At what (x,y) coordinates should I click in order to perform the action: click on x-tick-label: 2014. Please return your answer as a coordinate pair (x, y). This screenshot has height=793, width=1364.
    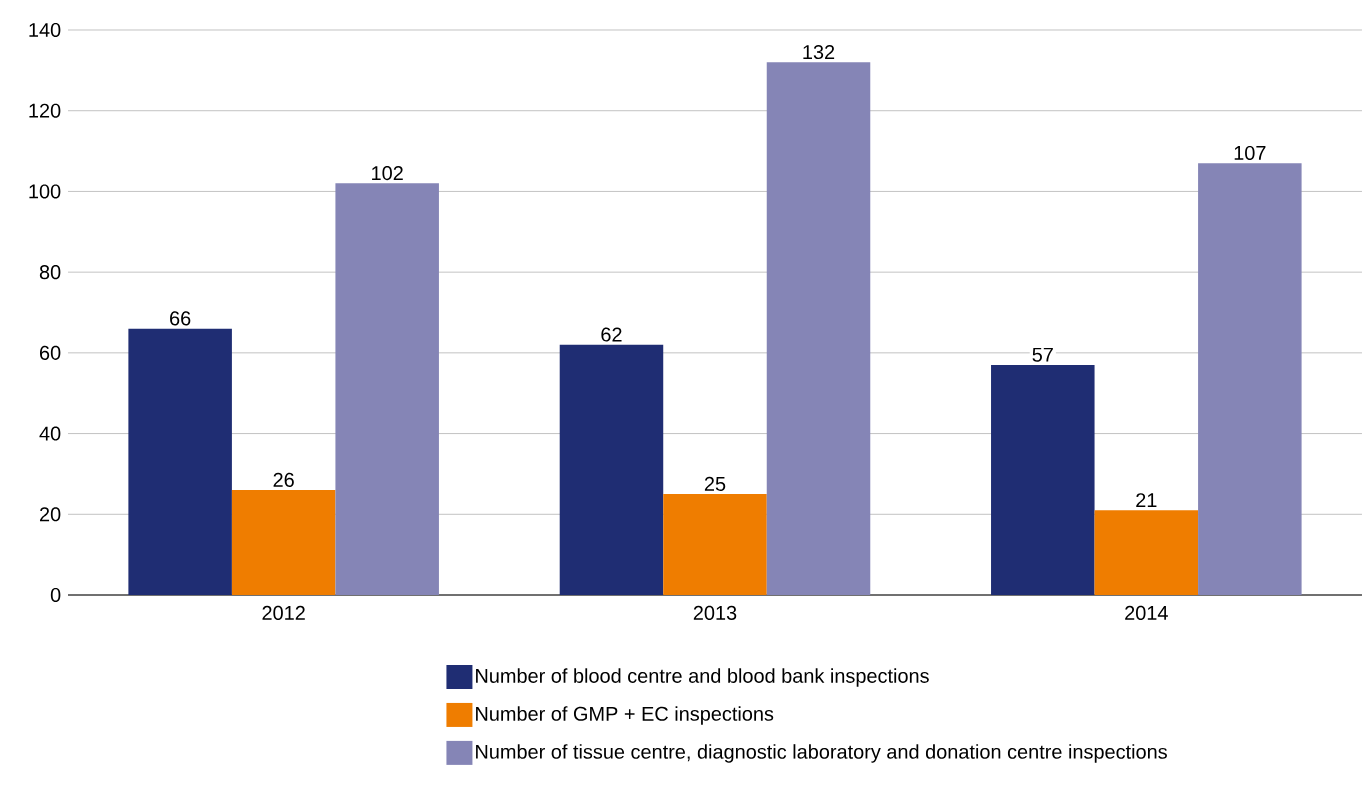
    Looking at the image, I should click on (1146, 612).